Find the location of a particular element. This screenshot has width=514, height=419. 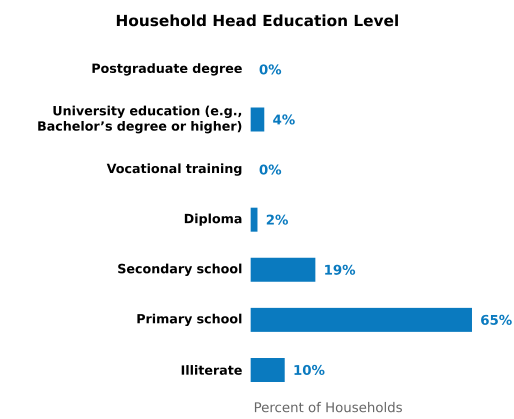

y-tick-label: Vocational training is located at coordinates (174, 169).